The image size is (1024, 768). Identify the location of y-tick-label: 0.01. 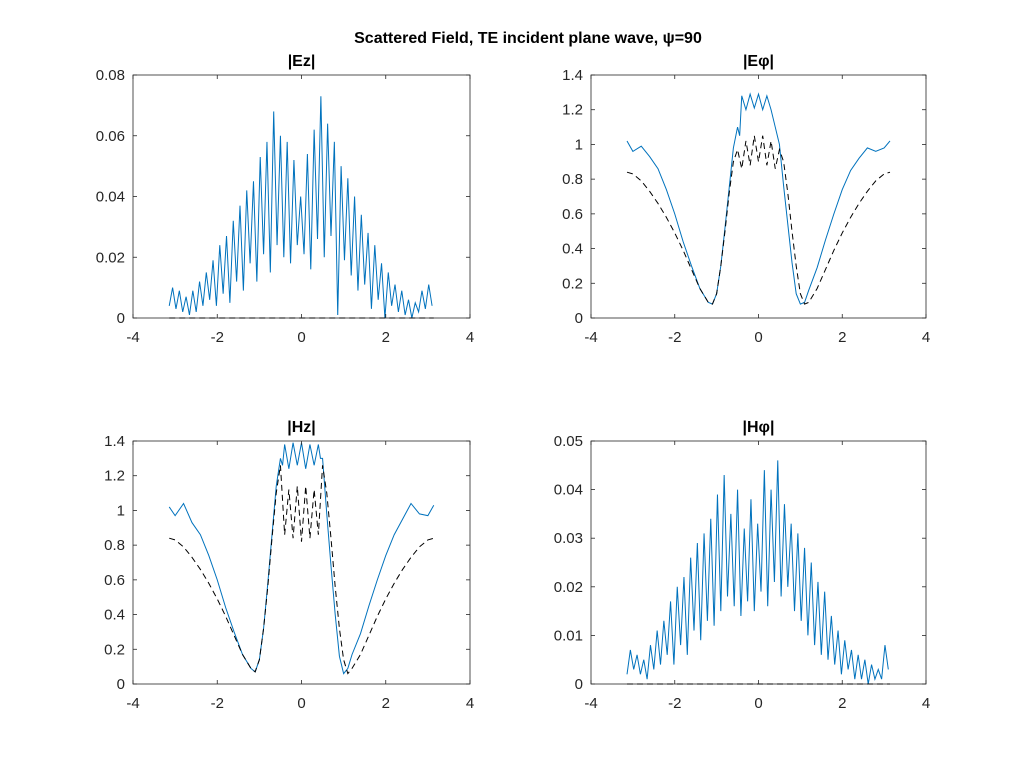
(568, 635).